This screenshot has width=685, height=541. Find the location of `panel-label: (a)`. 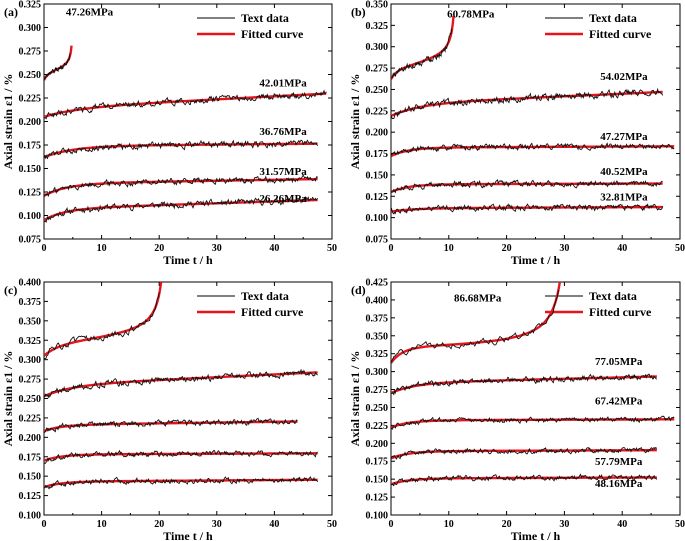

panel-label: (a) is located at coordinates (11, 12).